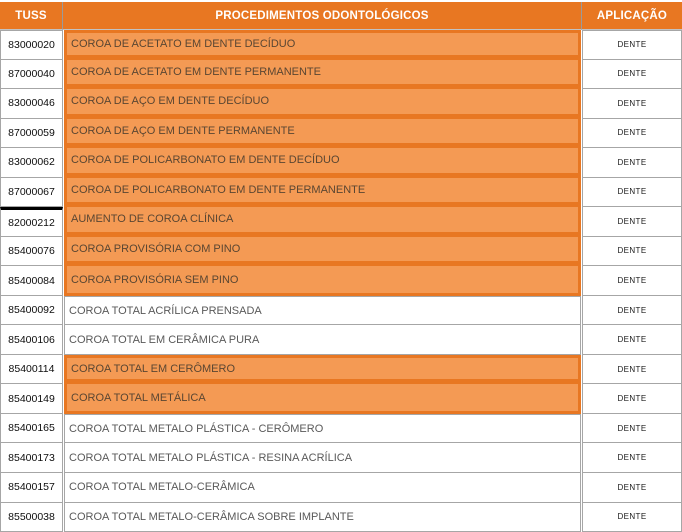 This screenshot has height=532, width=682. Describe the element at coordinates (322, 340) in the screenshot. I see `procedure-cell: COROA TOTAL EM CERÂMICA PURA` at that location.